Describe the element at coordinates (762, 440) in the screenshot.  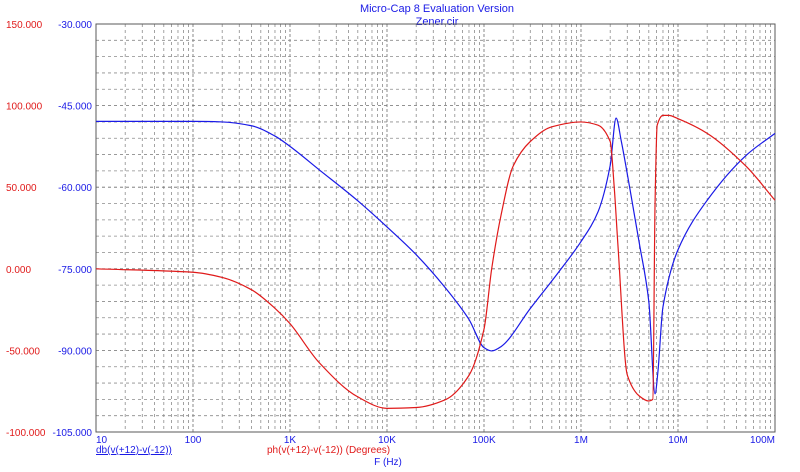
I see `x-tick-label: 100M` at that location.